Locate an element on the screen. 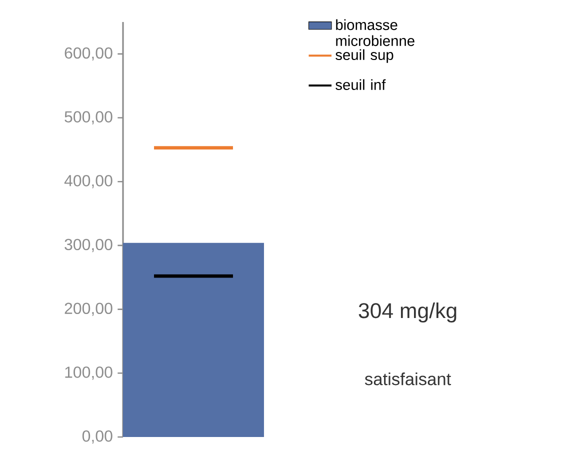  text: 304 mg/kg is located at coordinates (407, 312).